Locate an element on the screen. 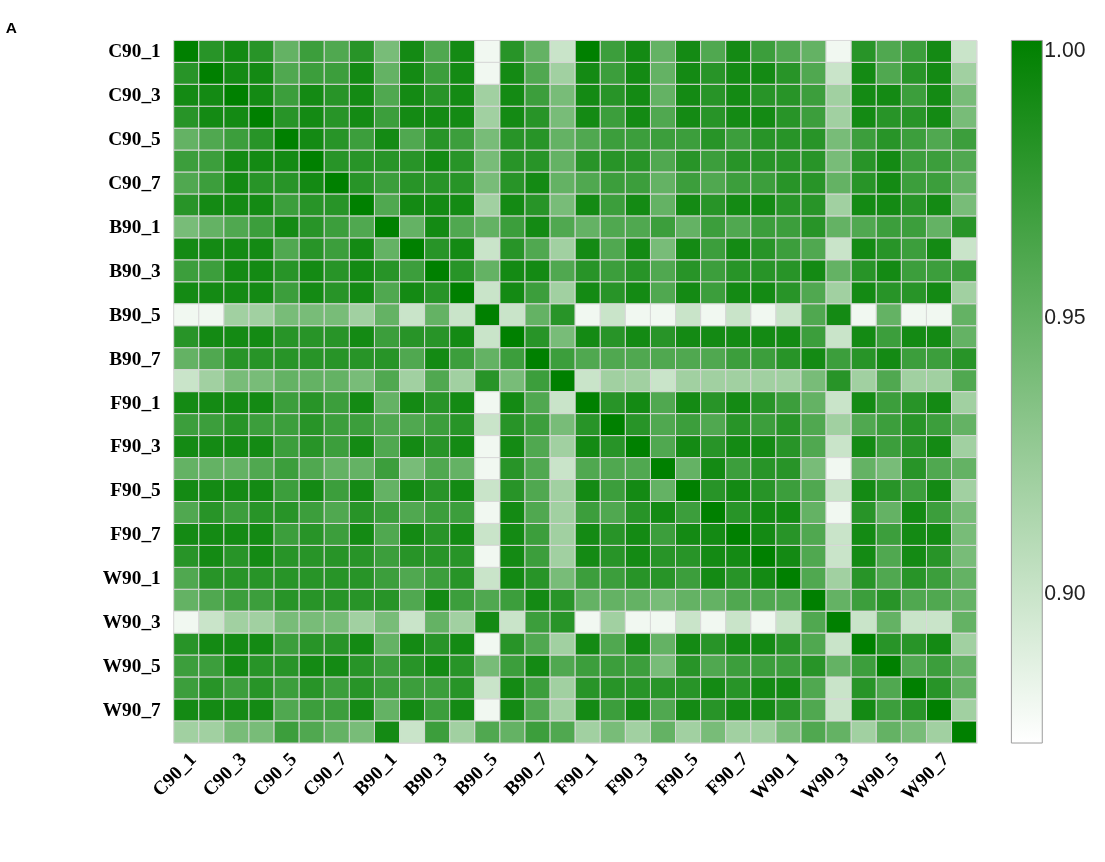  y-tick-label: C90_7 is located at coordinates (135, 182).